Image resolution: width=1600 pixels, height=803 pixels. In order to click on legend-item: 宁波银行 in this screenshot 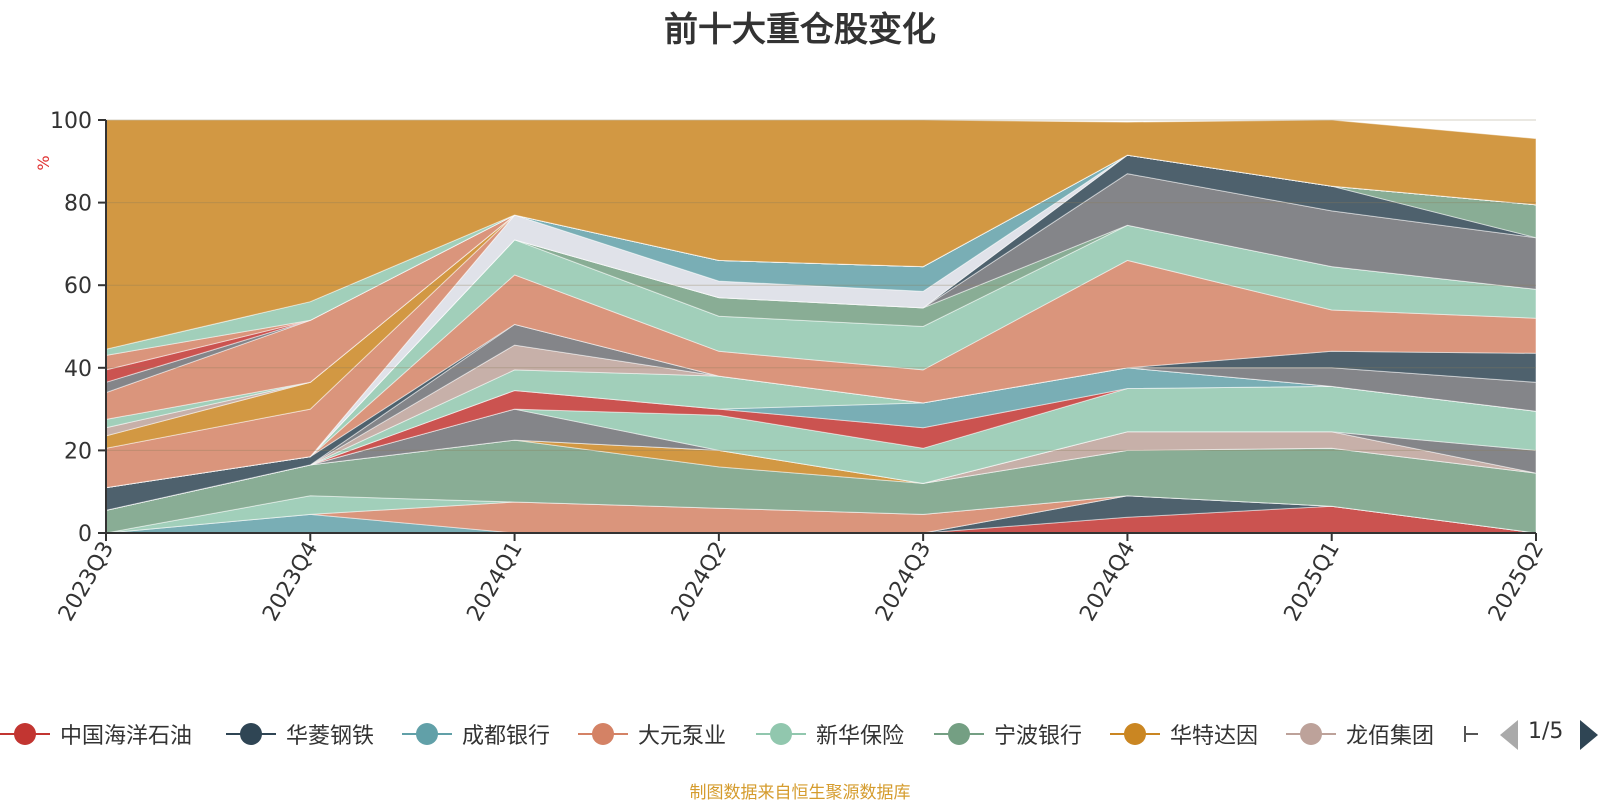, I will do `click(1008, 734)`.